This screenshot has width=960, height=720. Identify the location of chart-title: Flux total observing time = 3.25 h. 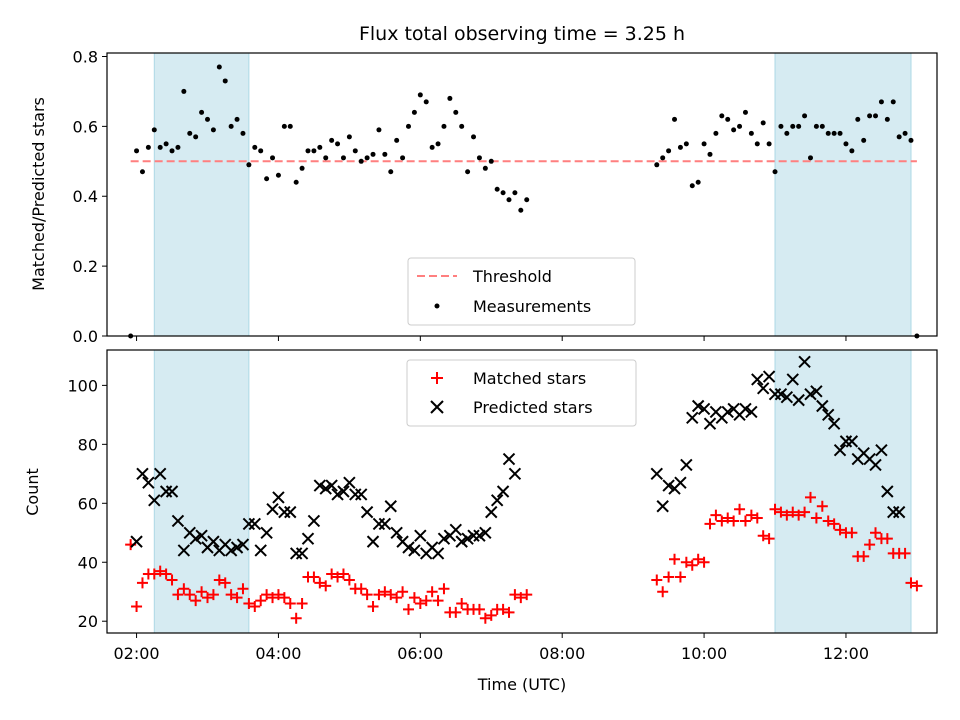
(522, 34).